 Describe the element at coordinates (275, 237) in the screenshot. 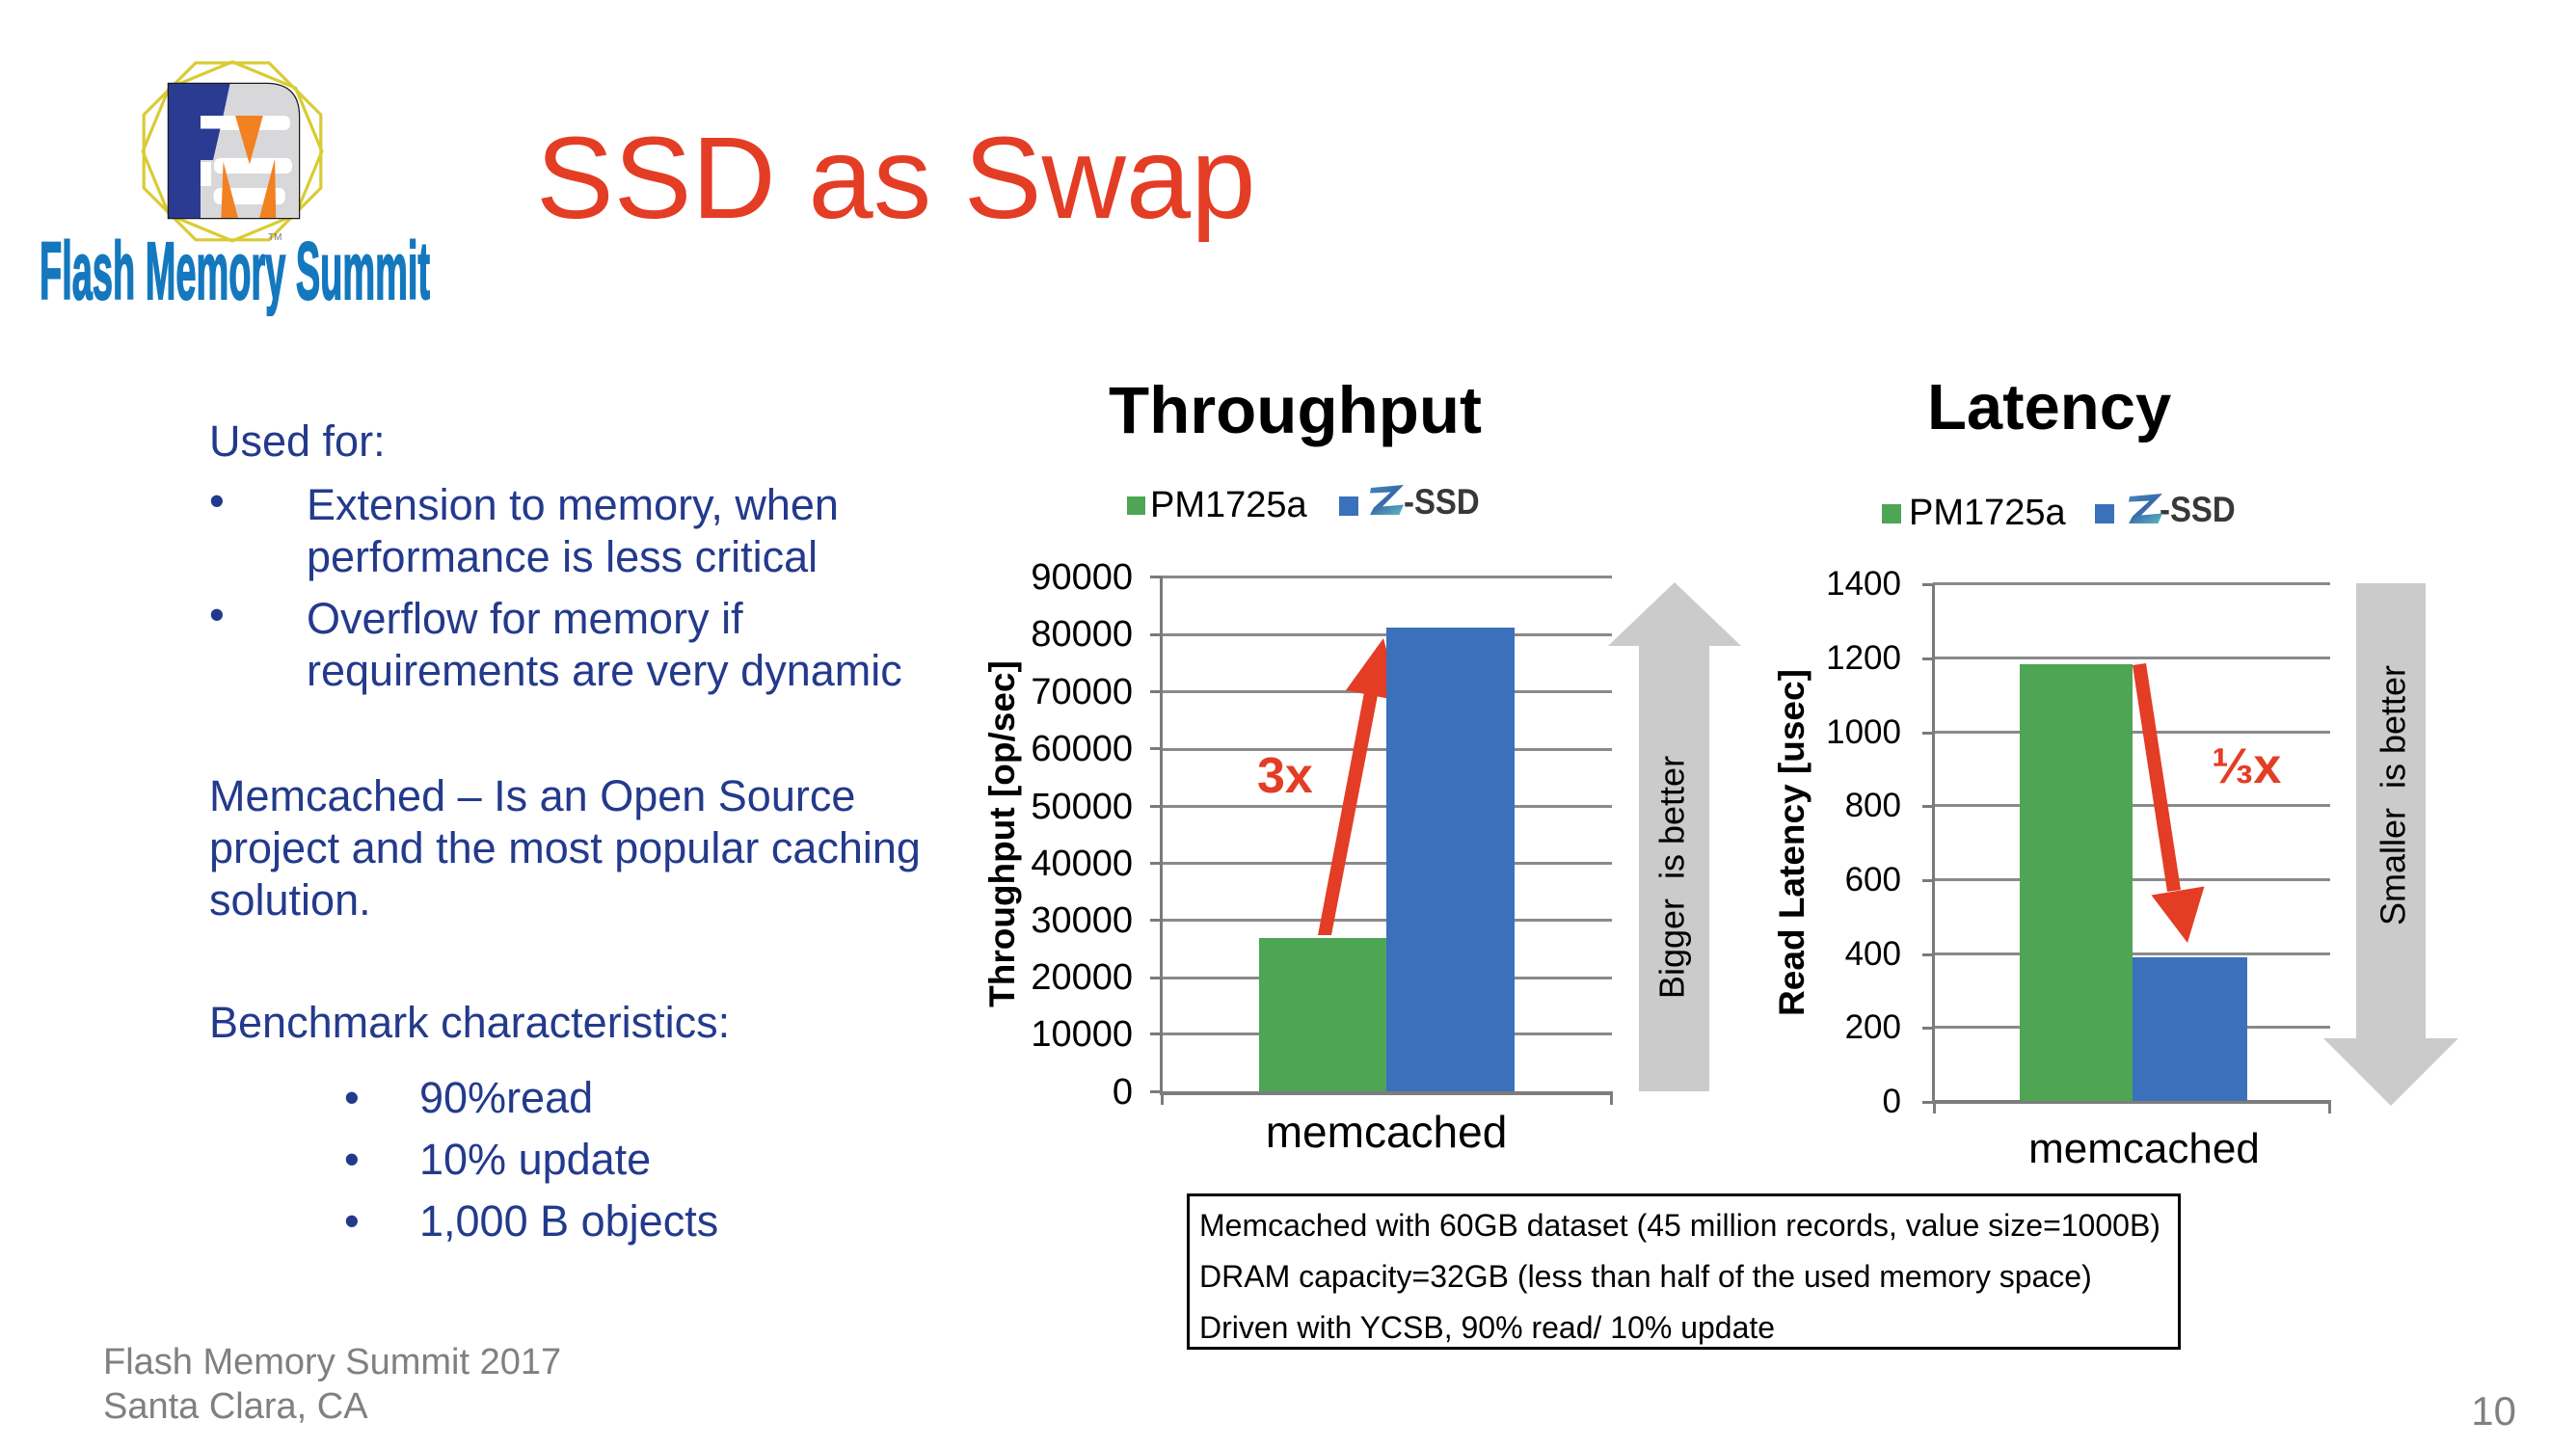

I see `svg-text: TM` at that location.